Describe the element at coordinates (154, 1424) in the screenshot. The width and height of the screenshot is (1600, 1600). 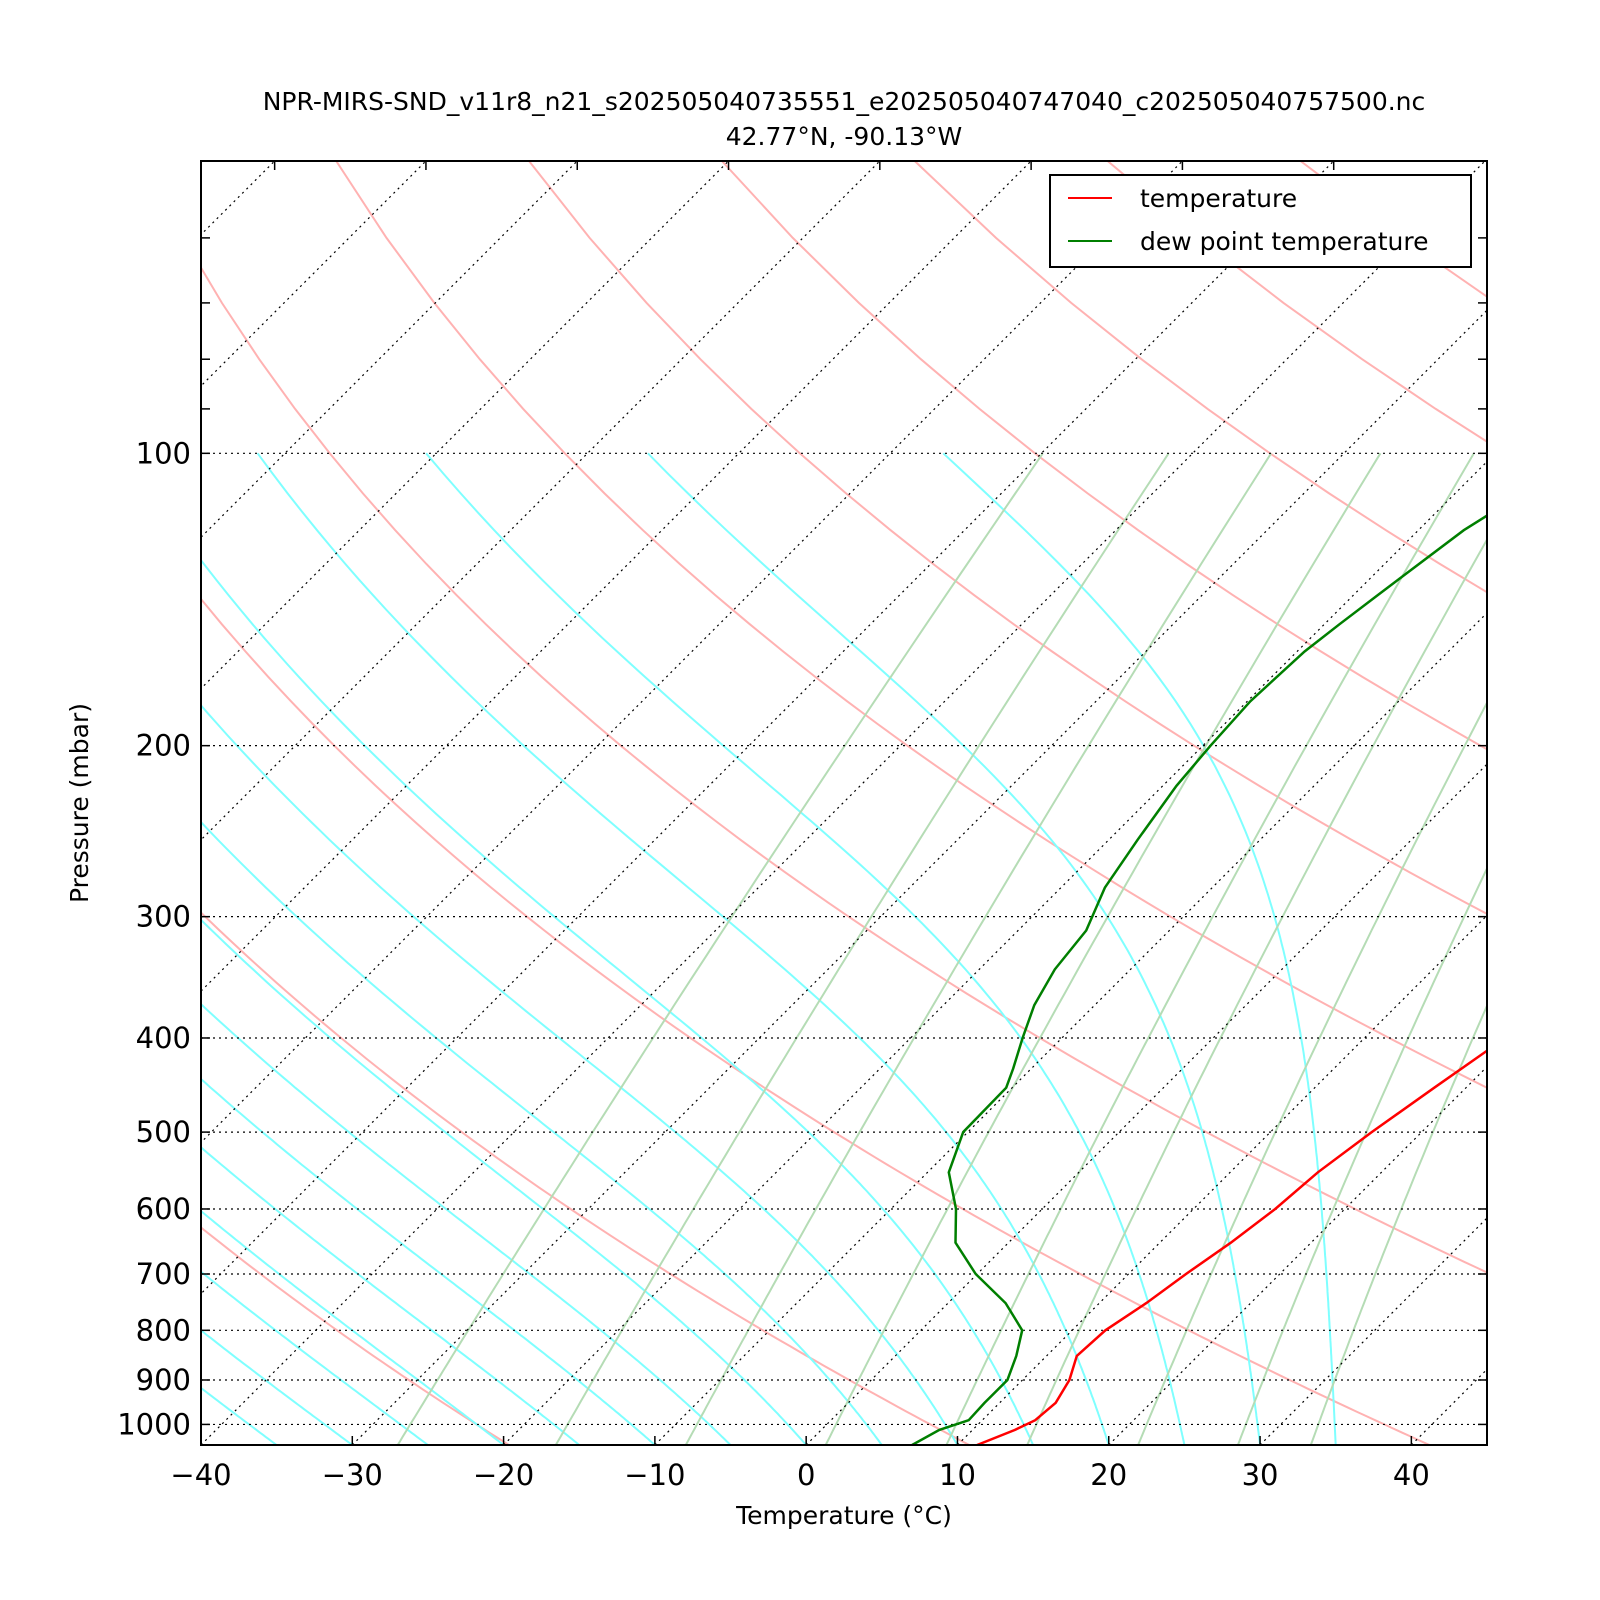
I see `y-tick-label: 1000` at that location.